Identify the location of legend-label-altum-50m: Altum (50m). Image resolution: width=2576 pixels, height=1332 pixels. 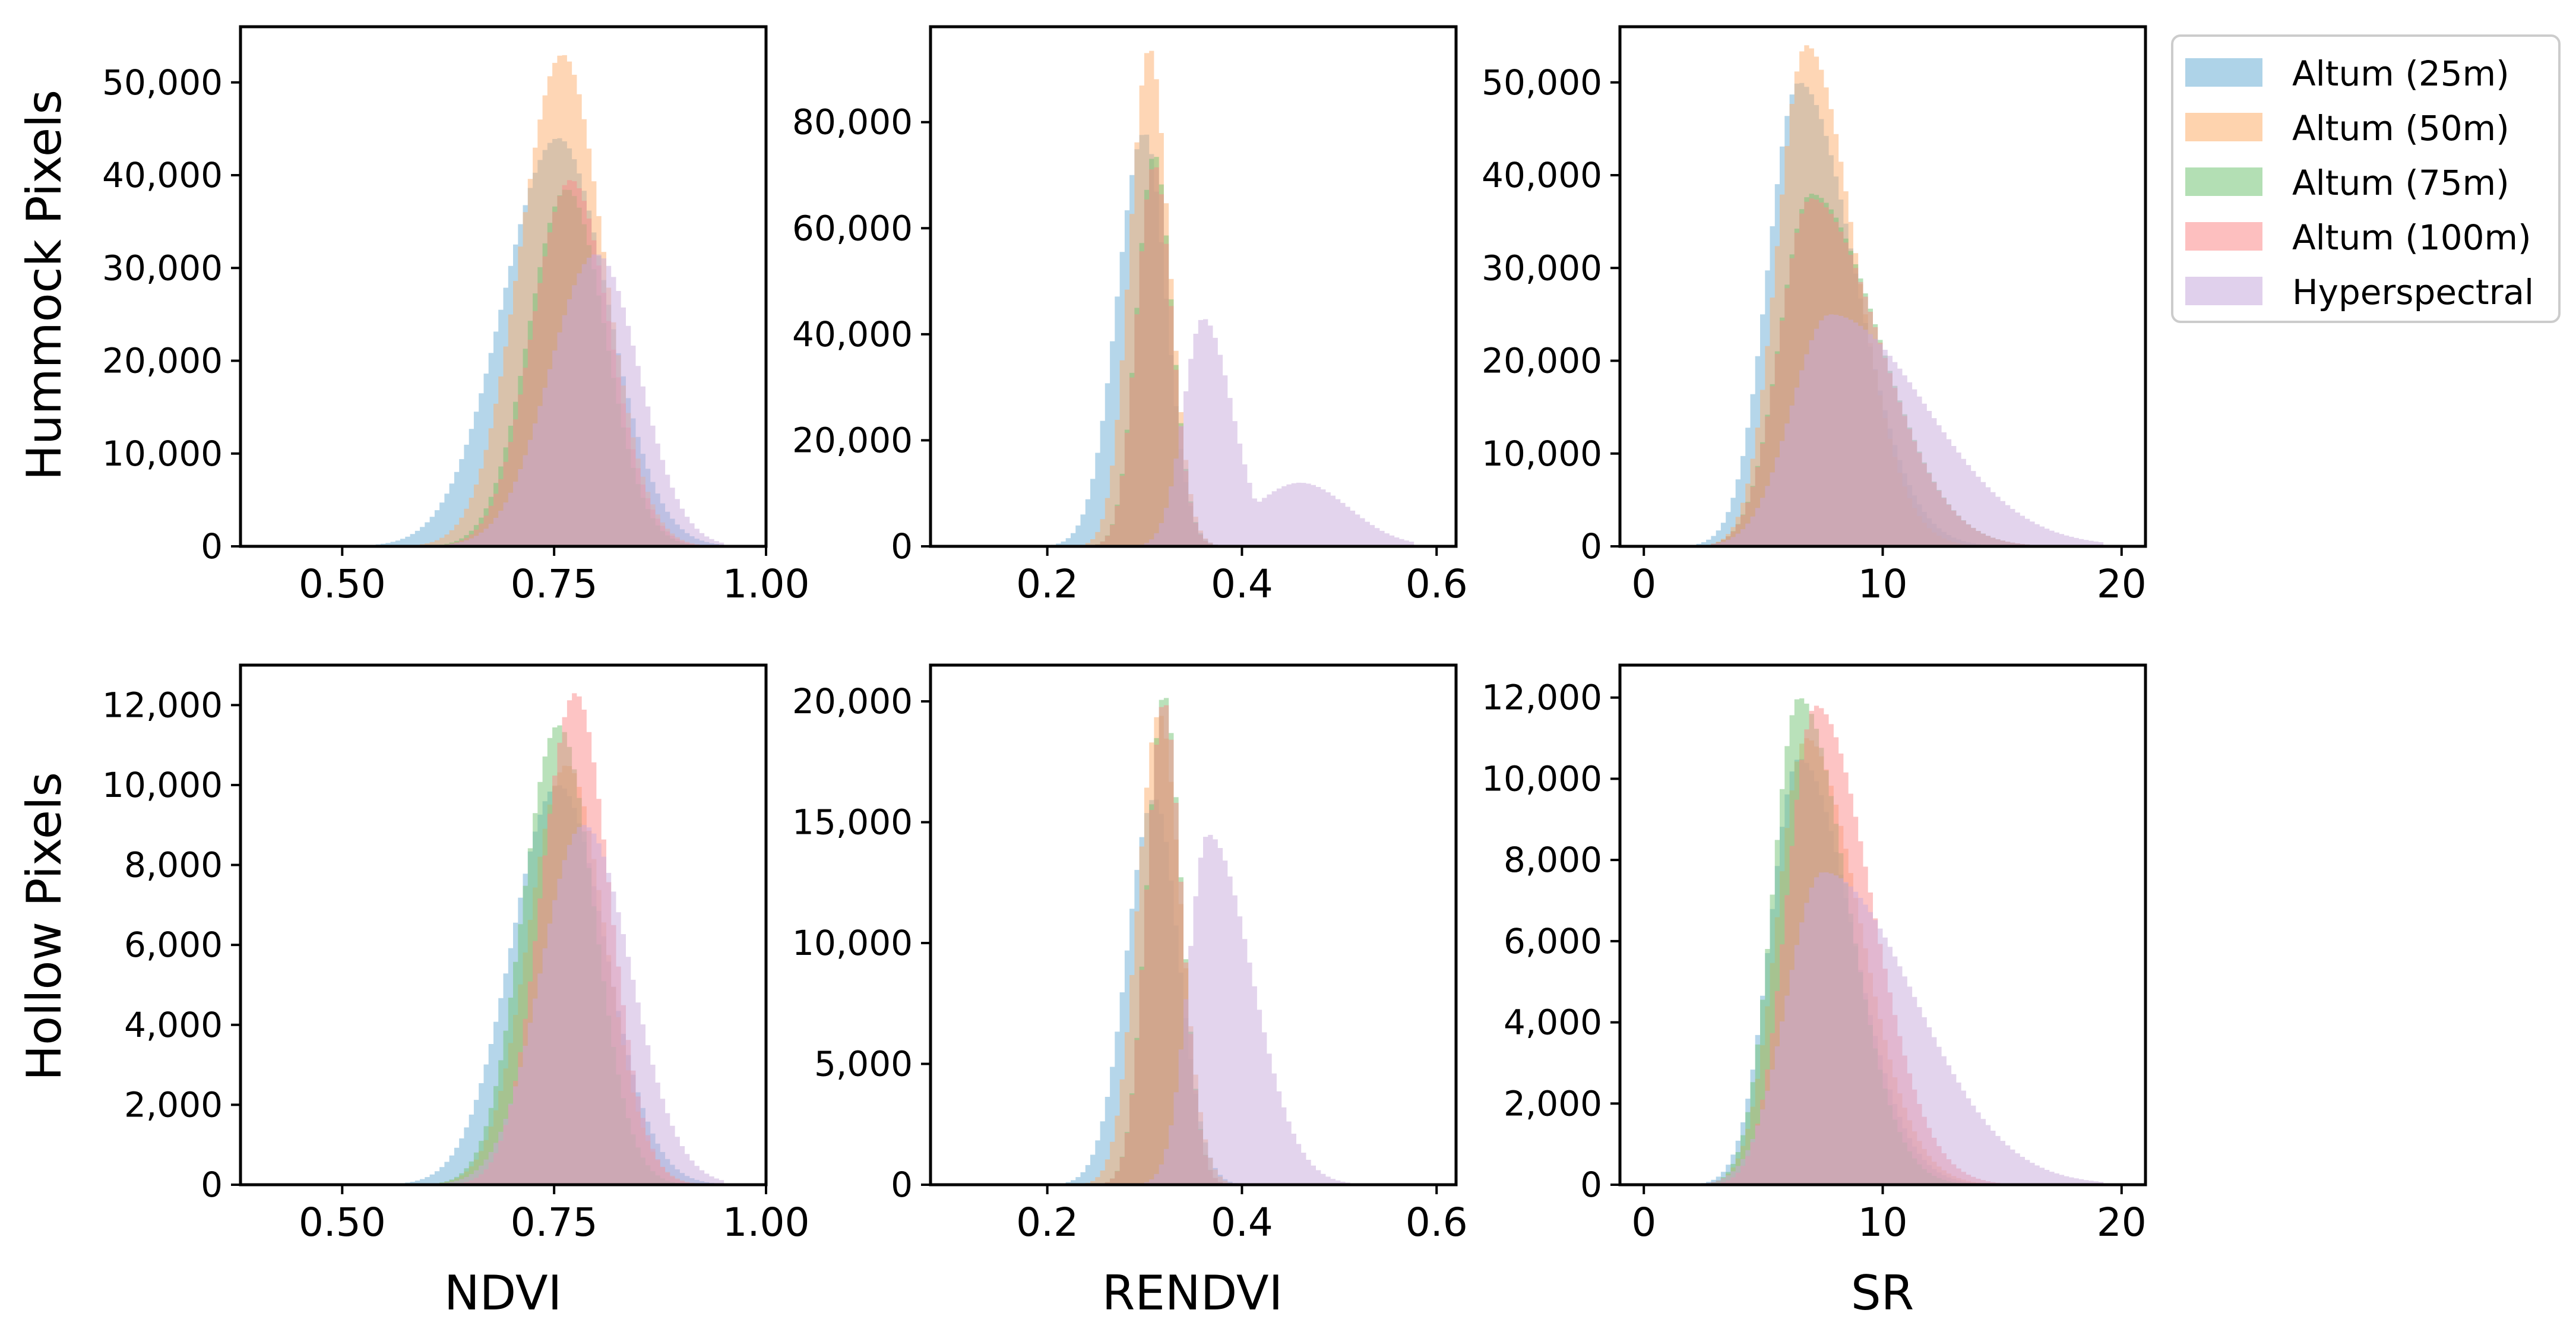
(2400, 128).